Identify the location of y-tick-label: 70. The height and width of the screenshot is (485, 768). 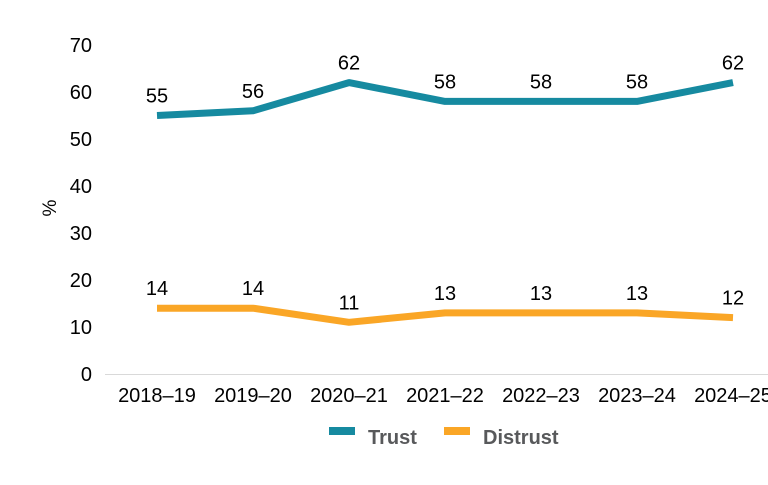
(81, 46).